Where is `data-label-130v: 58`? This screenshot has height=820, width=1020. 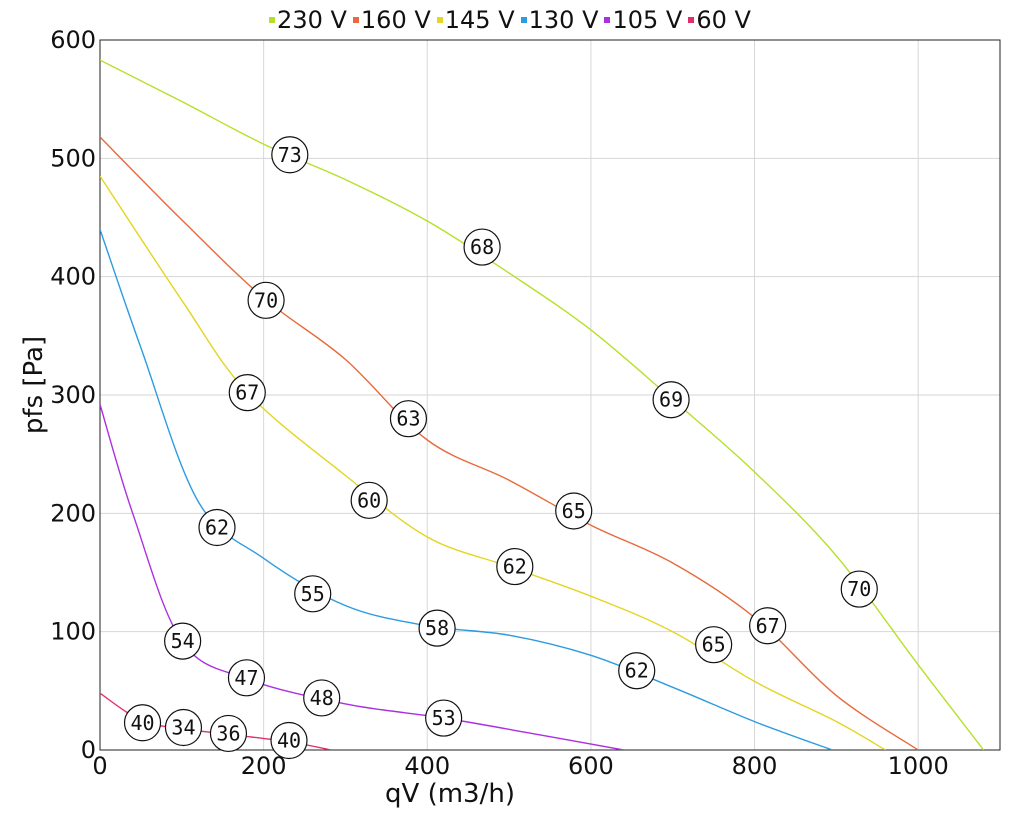
data-label-130v: 58 is located at coordinates (437, 628).